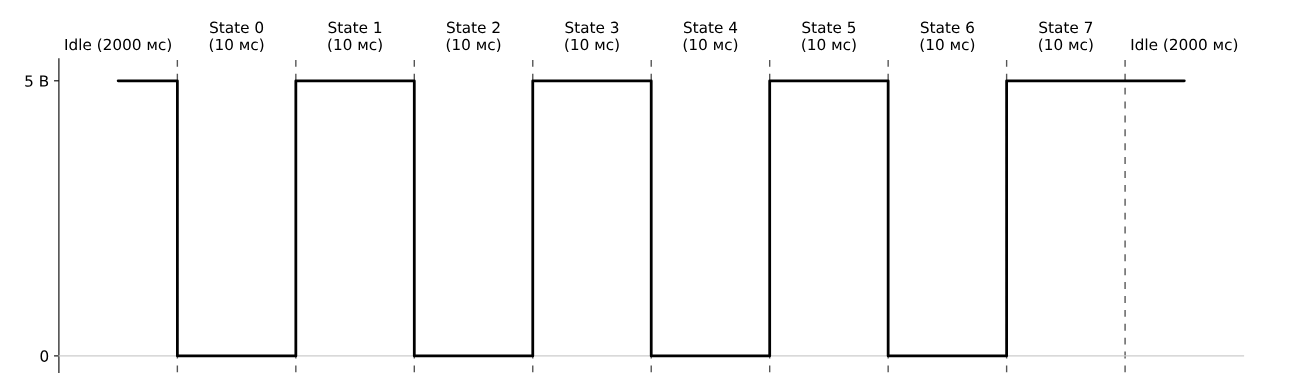 The width and height of the screenshot is (1309, 392). Describe the element at coordinates (947, 37) in the screenshot. I see `x-tick-label: State 6 (10 мс)` at that location.